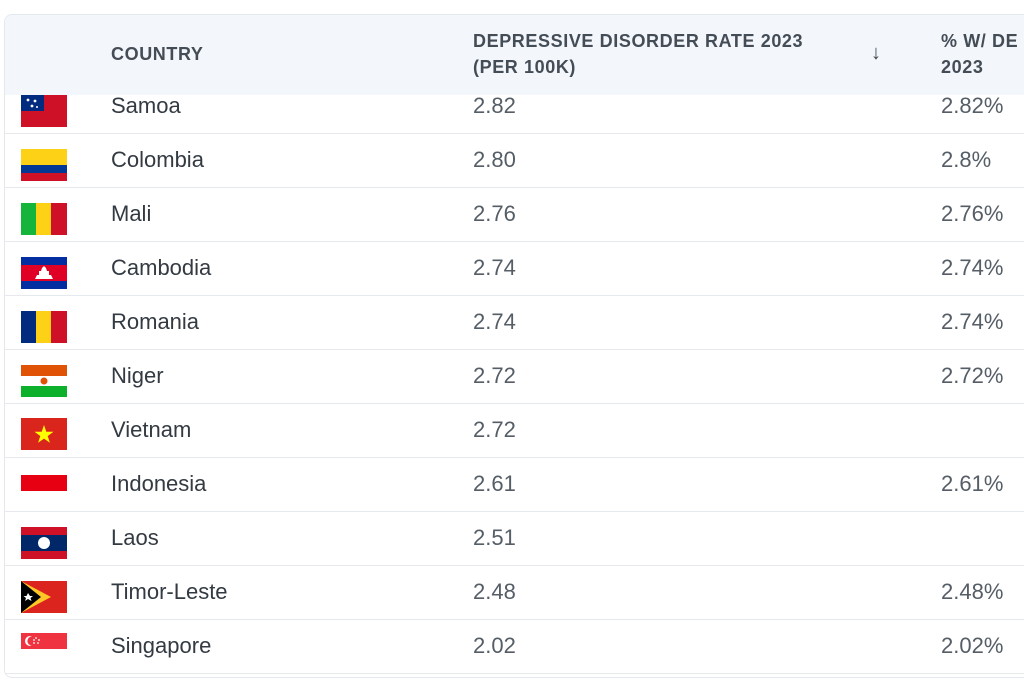  I want to click on table-row: Mali 2.76 2.76%, so click(514, 214).